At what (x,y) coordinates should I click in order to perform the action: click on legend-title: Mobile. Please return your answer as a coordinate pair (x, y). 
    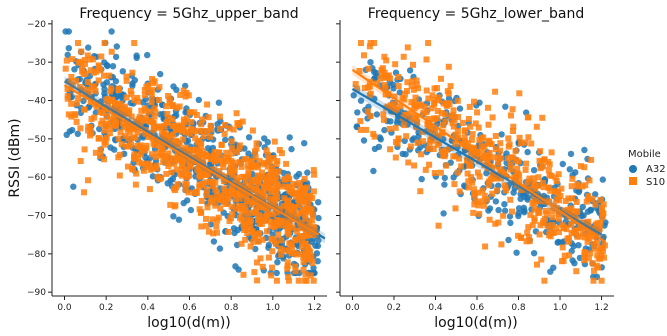
    Looking at the image, I should click on (644, 154).